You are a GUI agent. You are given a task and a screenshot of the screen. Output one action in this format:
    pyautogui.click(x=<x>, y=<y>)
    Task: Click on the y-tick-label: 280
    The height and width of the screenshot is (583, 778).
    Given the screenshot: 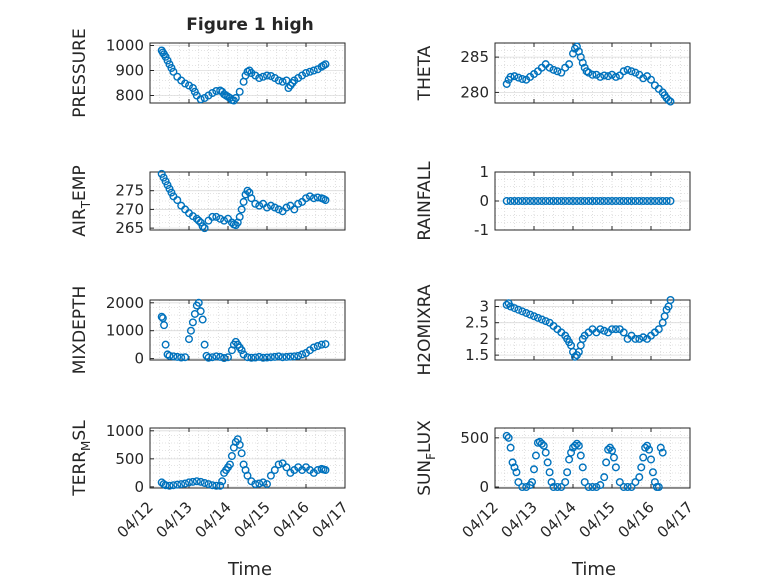 What is the action you would take?
    pyautogui.click(x=474, y=92)
    